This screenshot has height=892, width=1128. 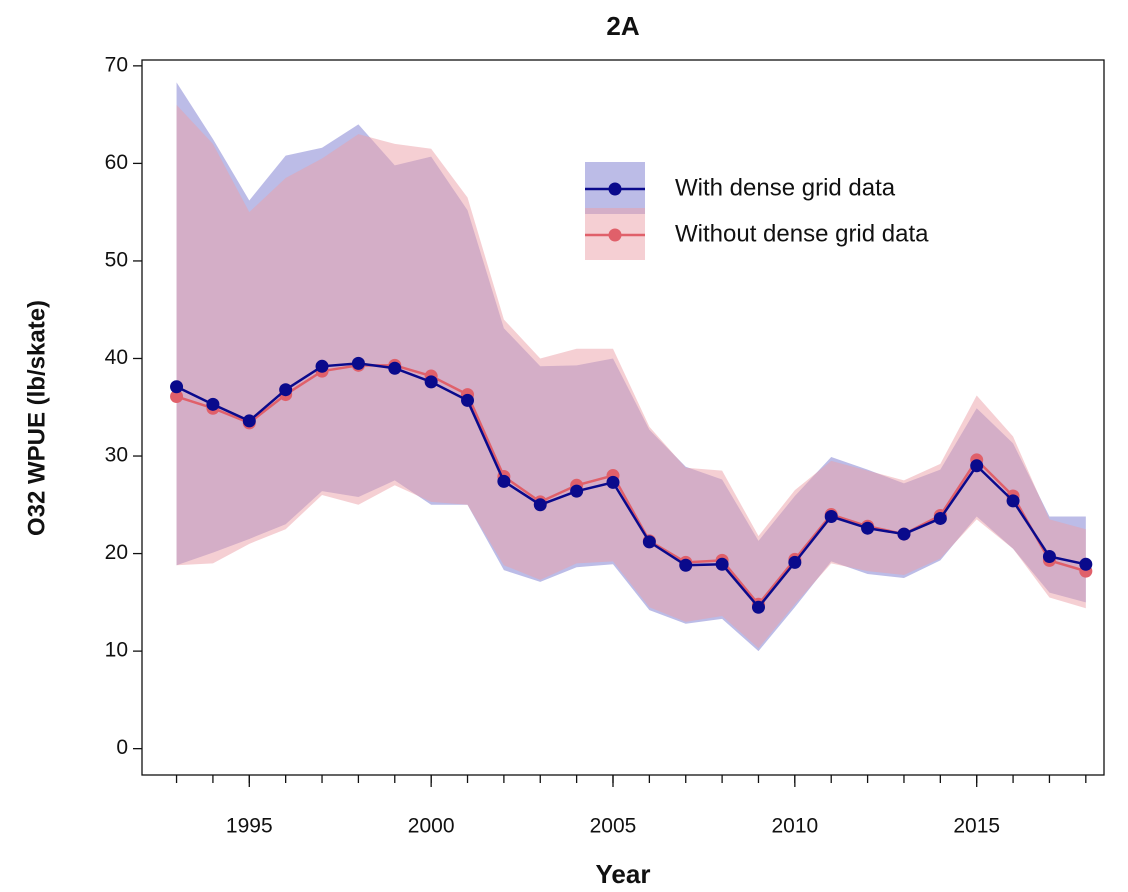 What do you see at coordinates (613, 826) in the screenshot?
I see `x-tick-label: 2005` at bounding box center [613, 826].